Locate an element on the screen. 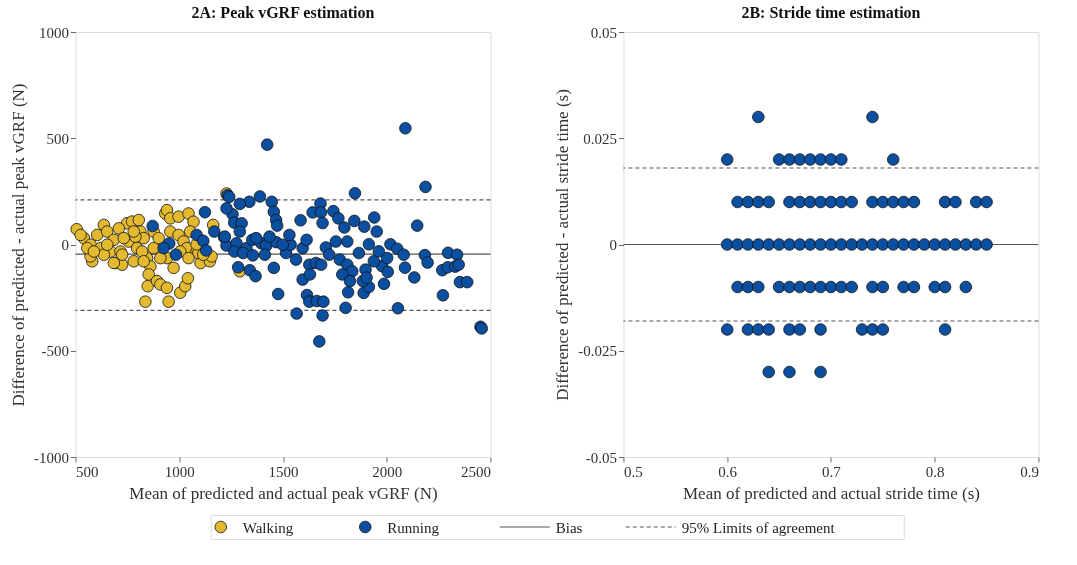 This screenshot has height=565, width=1077. legend-label: Walking is located at coordinates (268, 528).